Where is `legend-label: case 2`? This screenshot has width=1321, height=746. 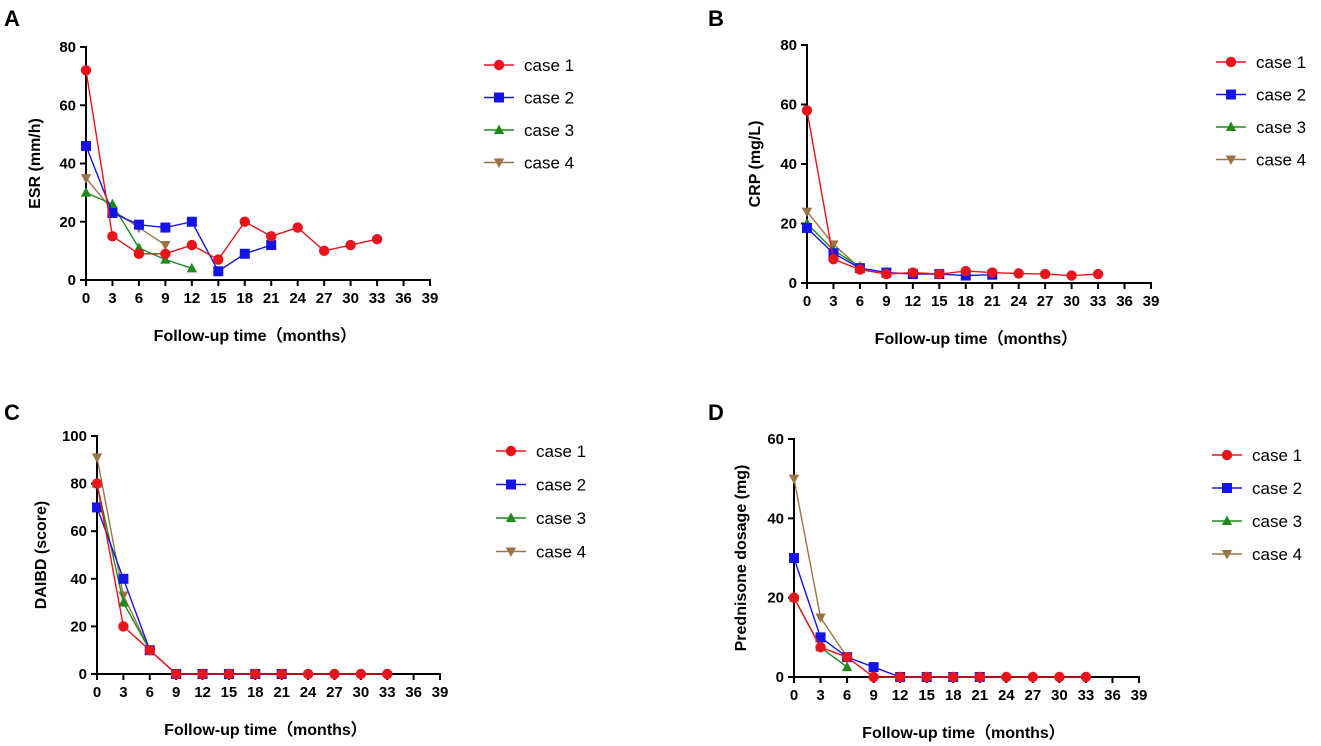 legend-label: case 2 is located at coordinates (561, 485).